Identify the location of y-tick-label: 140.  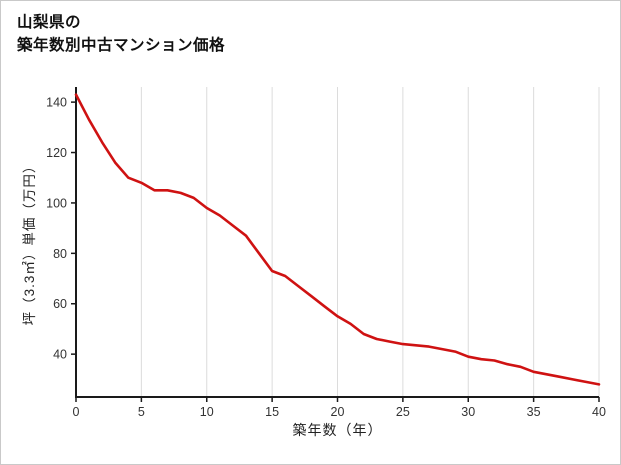
(56, 103).